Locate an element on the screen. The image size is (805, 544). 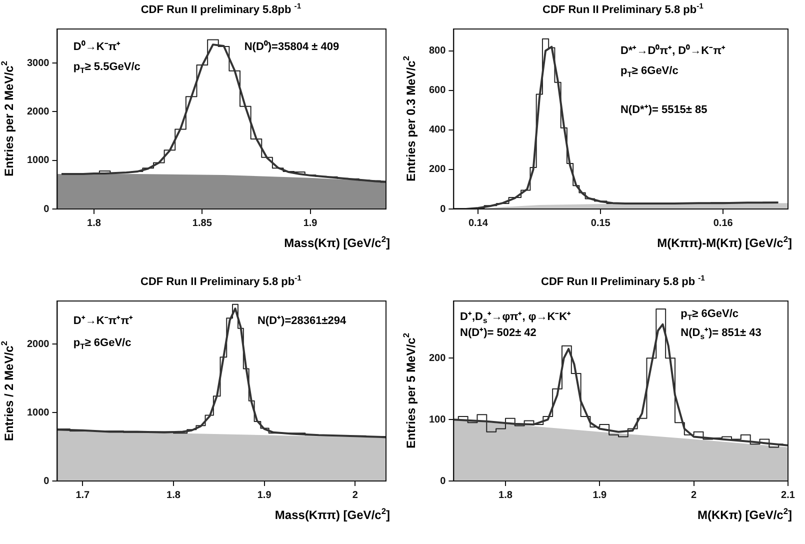
x-tick-label: 0.15 is located at coordinates (600, 223).